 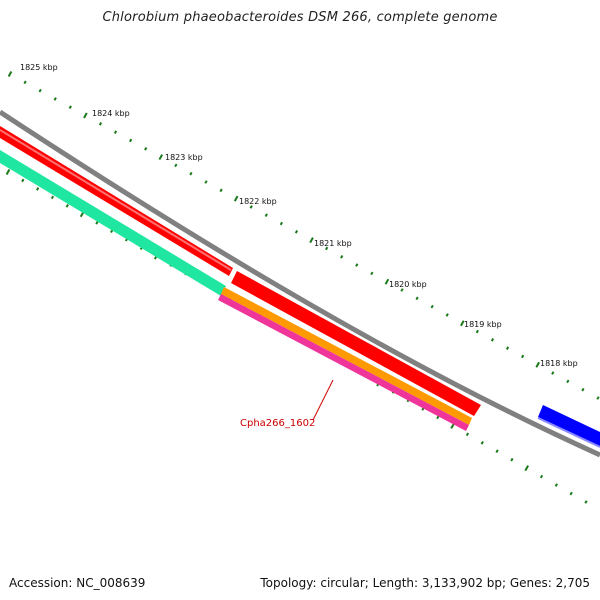 I want to click on gene-red-lower, so click(x=356, y=343).